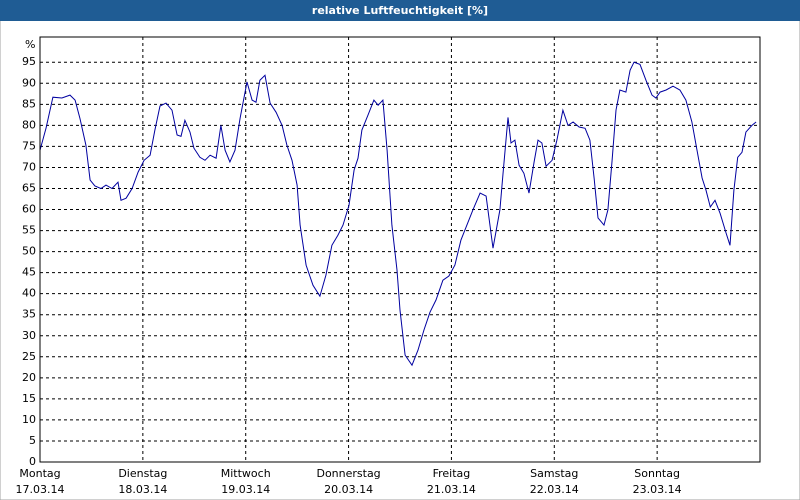  I want to click on x-tick-label: 18.03.14, so click(142, 489).